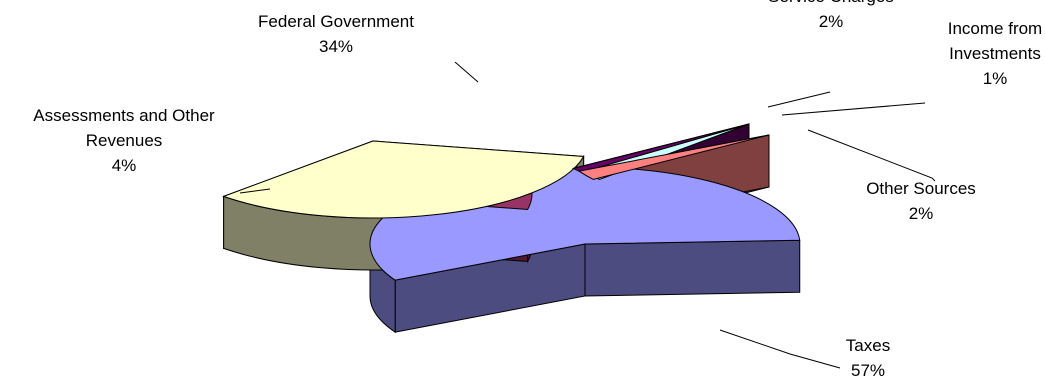 This screenshot has height=381, width=1045. I want to click on slice-label-income-from-investments: Income from Investments 1%, so click(995, 53).